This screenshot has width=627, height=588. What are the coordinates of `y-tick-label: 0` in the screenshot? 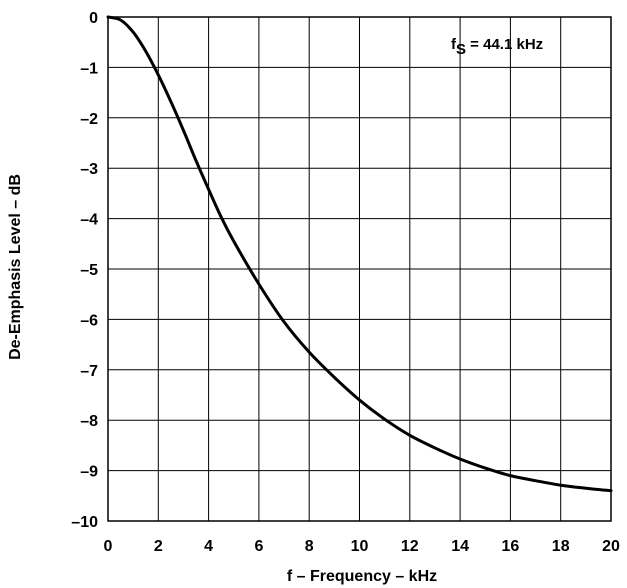 It's located at (93, 18).